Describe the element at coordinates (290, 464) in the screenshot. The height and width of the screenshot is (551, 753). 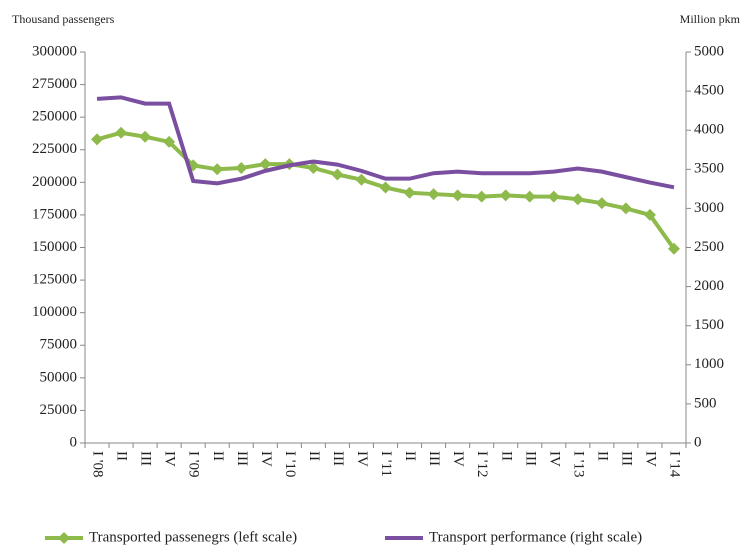
I see `x-tick-label: I '10` at that location.